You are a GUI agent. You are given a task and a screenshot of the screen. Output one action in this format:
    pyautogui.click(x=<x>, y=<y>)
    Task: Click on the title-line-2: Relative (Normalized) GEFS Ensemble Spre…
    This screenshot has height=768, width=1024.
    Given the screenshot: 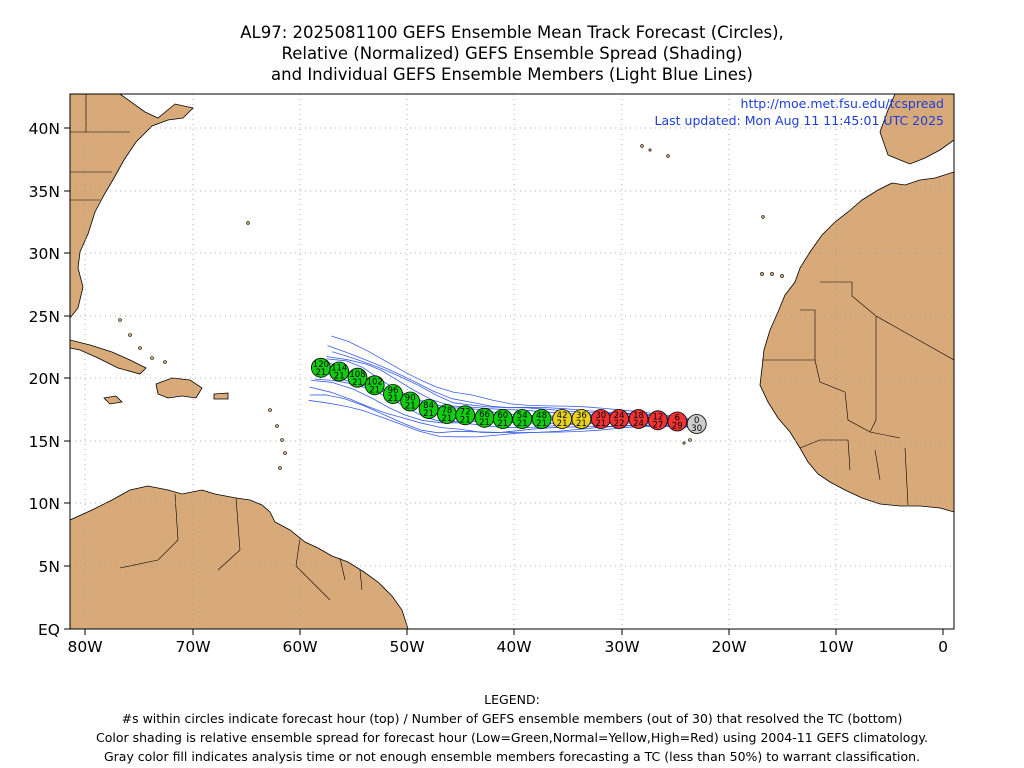 What is the action you would take?
    pyautogui.click(x=512, y=53)
    